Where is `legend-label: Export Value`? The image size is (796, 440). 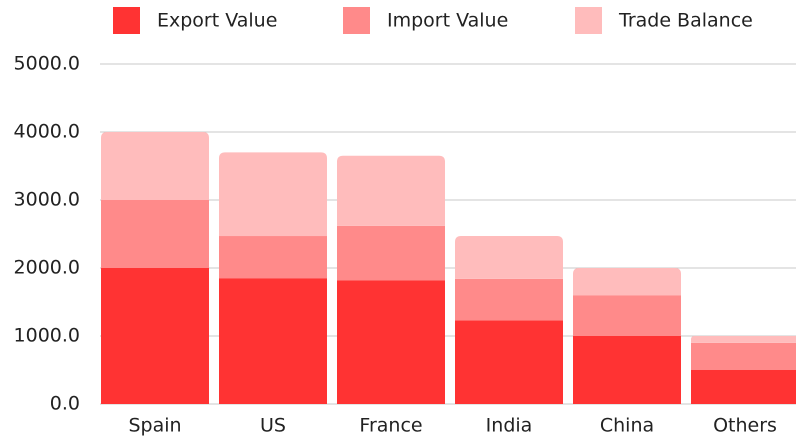 legend-label: Export Value is located at coordinates (217, 21).